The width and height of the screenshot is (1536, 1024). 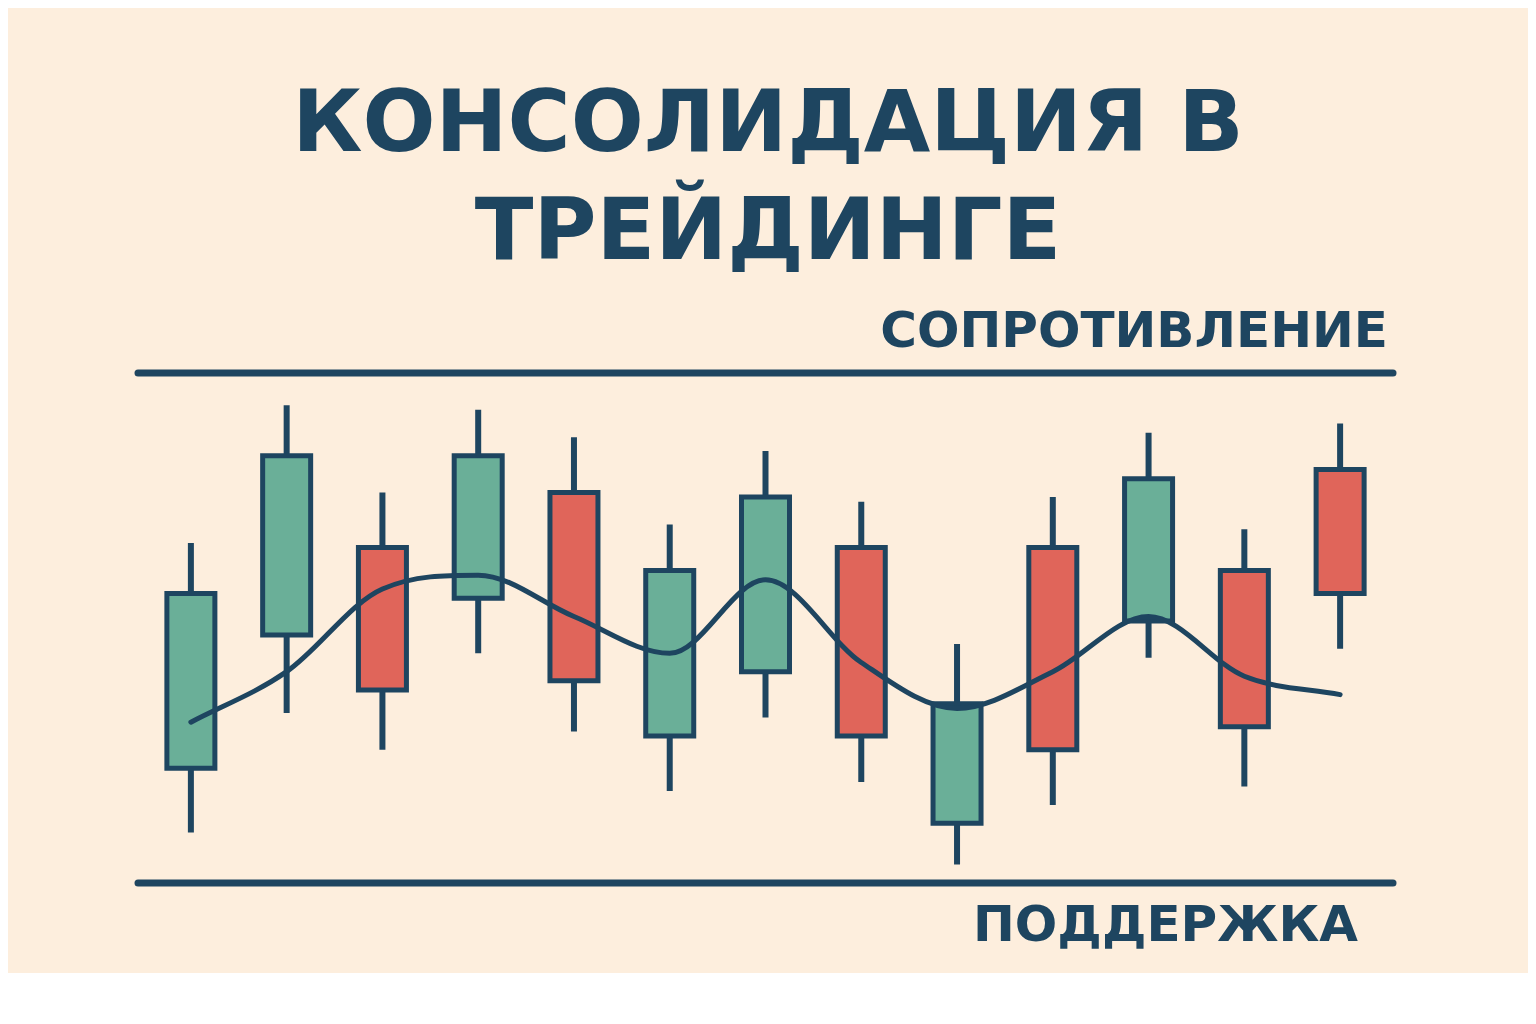 I want to click on ref-line-label: ПОДДЕРЖКА, so click(x=1166, y=923).